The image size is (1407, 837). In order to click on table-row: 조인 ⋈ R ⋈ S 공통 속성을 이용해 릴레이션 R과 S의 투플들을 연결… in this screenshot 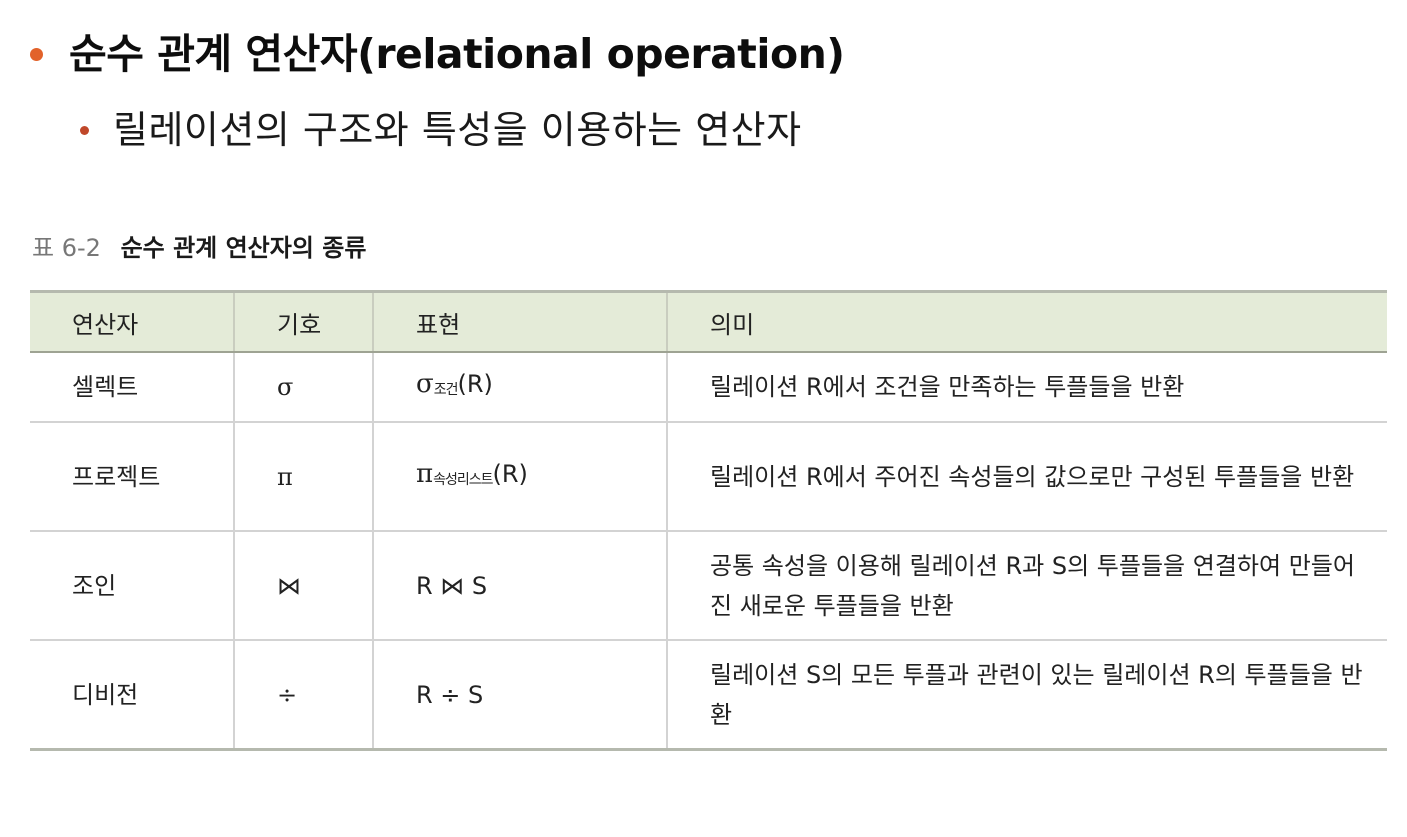, I will do `click(708, 586)`.